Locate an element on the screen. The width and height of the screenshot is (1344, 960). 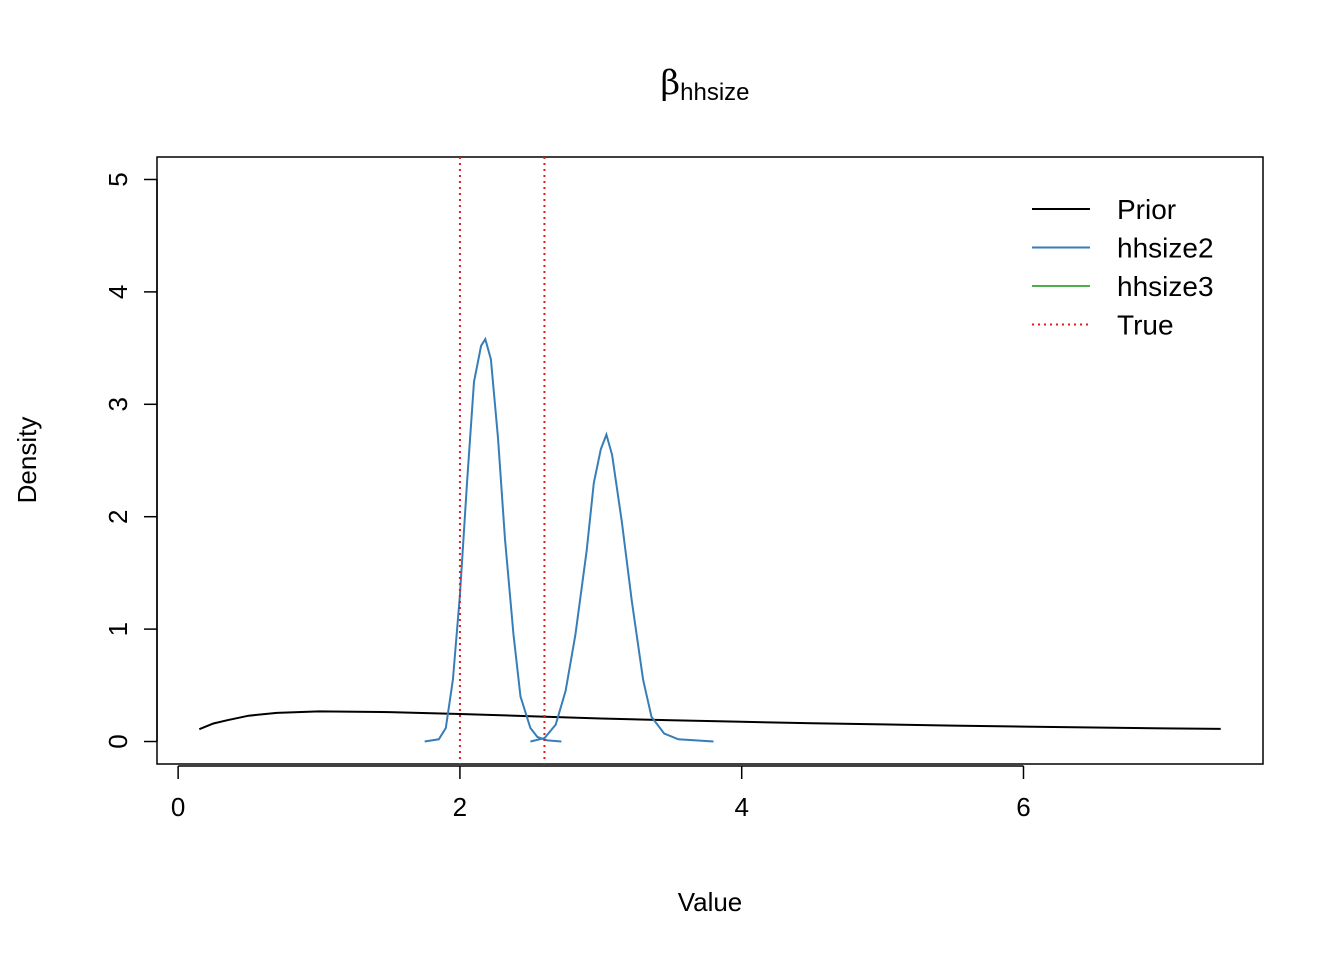
chart-title-subscript: hhsize is located at coordinates (714, 92).